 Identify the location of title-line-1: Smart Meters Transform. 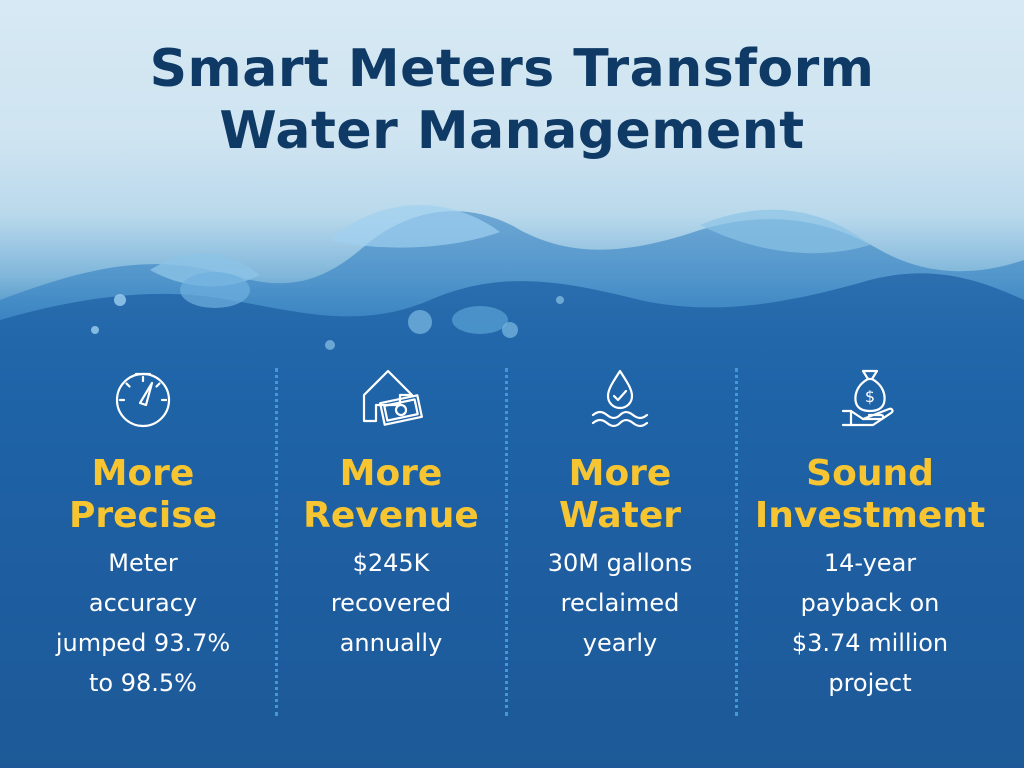
(512, 69).